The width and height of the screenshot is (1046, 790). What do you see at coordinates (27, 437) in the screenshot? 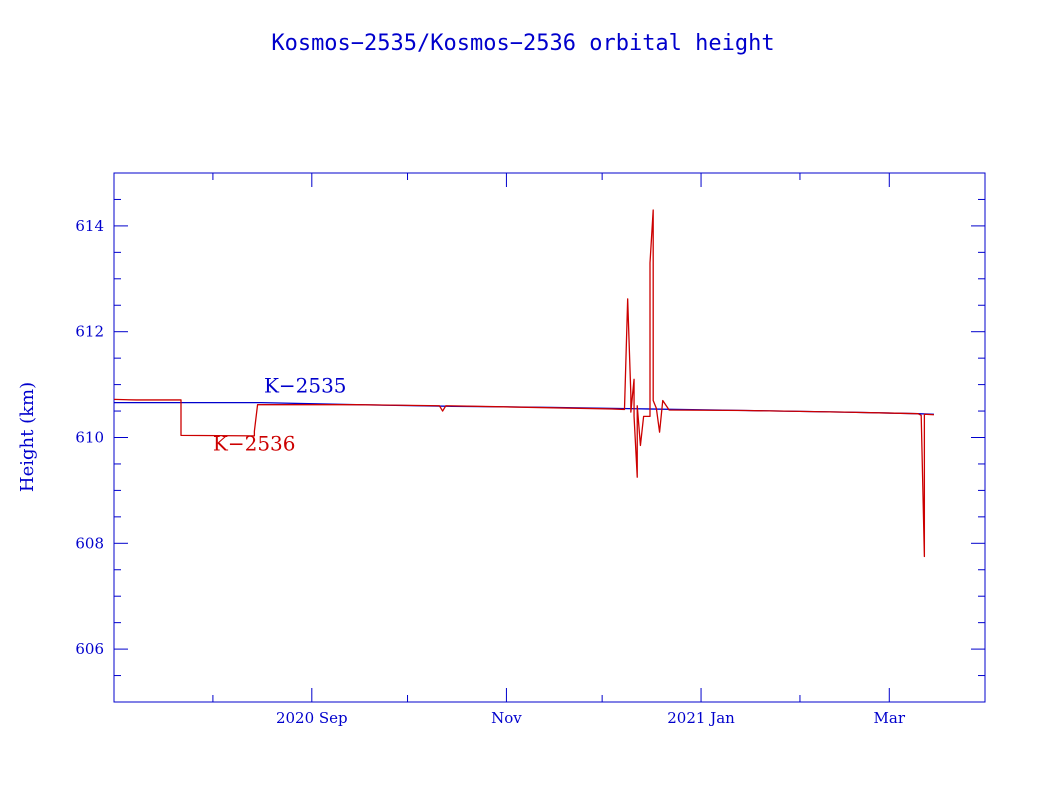
I see `y-axis-label: Height (km)` at bounding box center [27, 437].